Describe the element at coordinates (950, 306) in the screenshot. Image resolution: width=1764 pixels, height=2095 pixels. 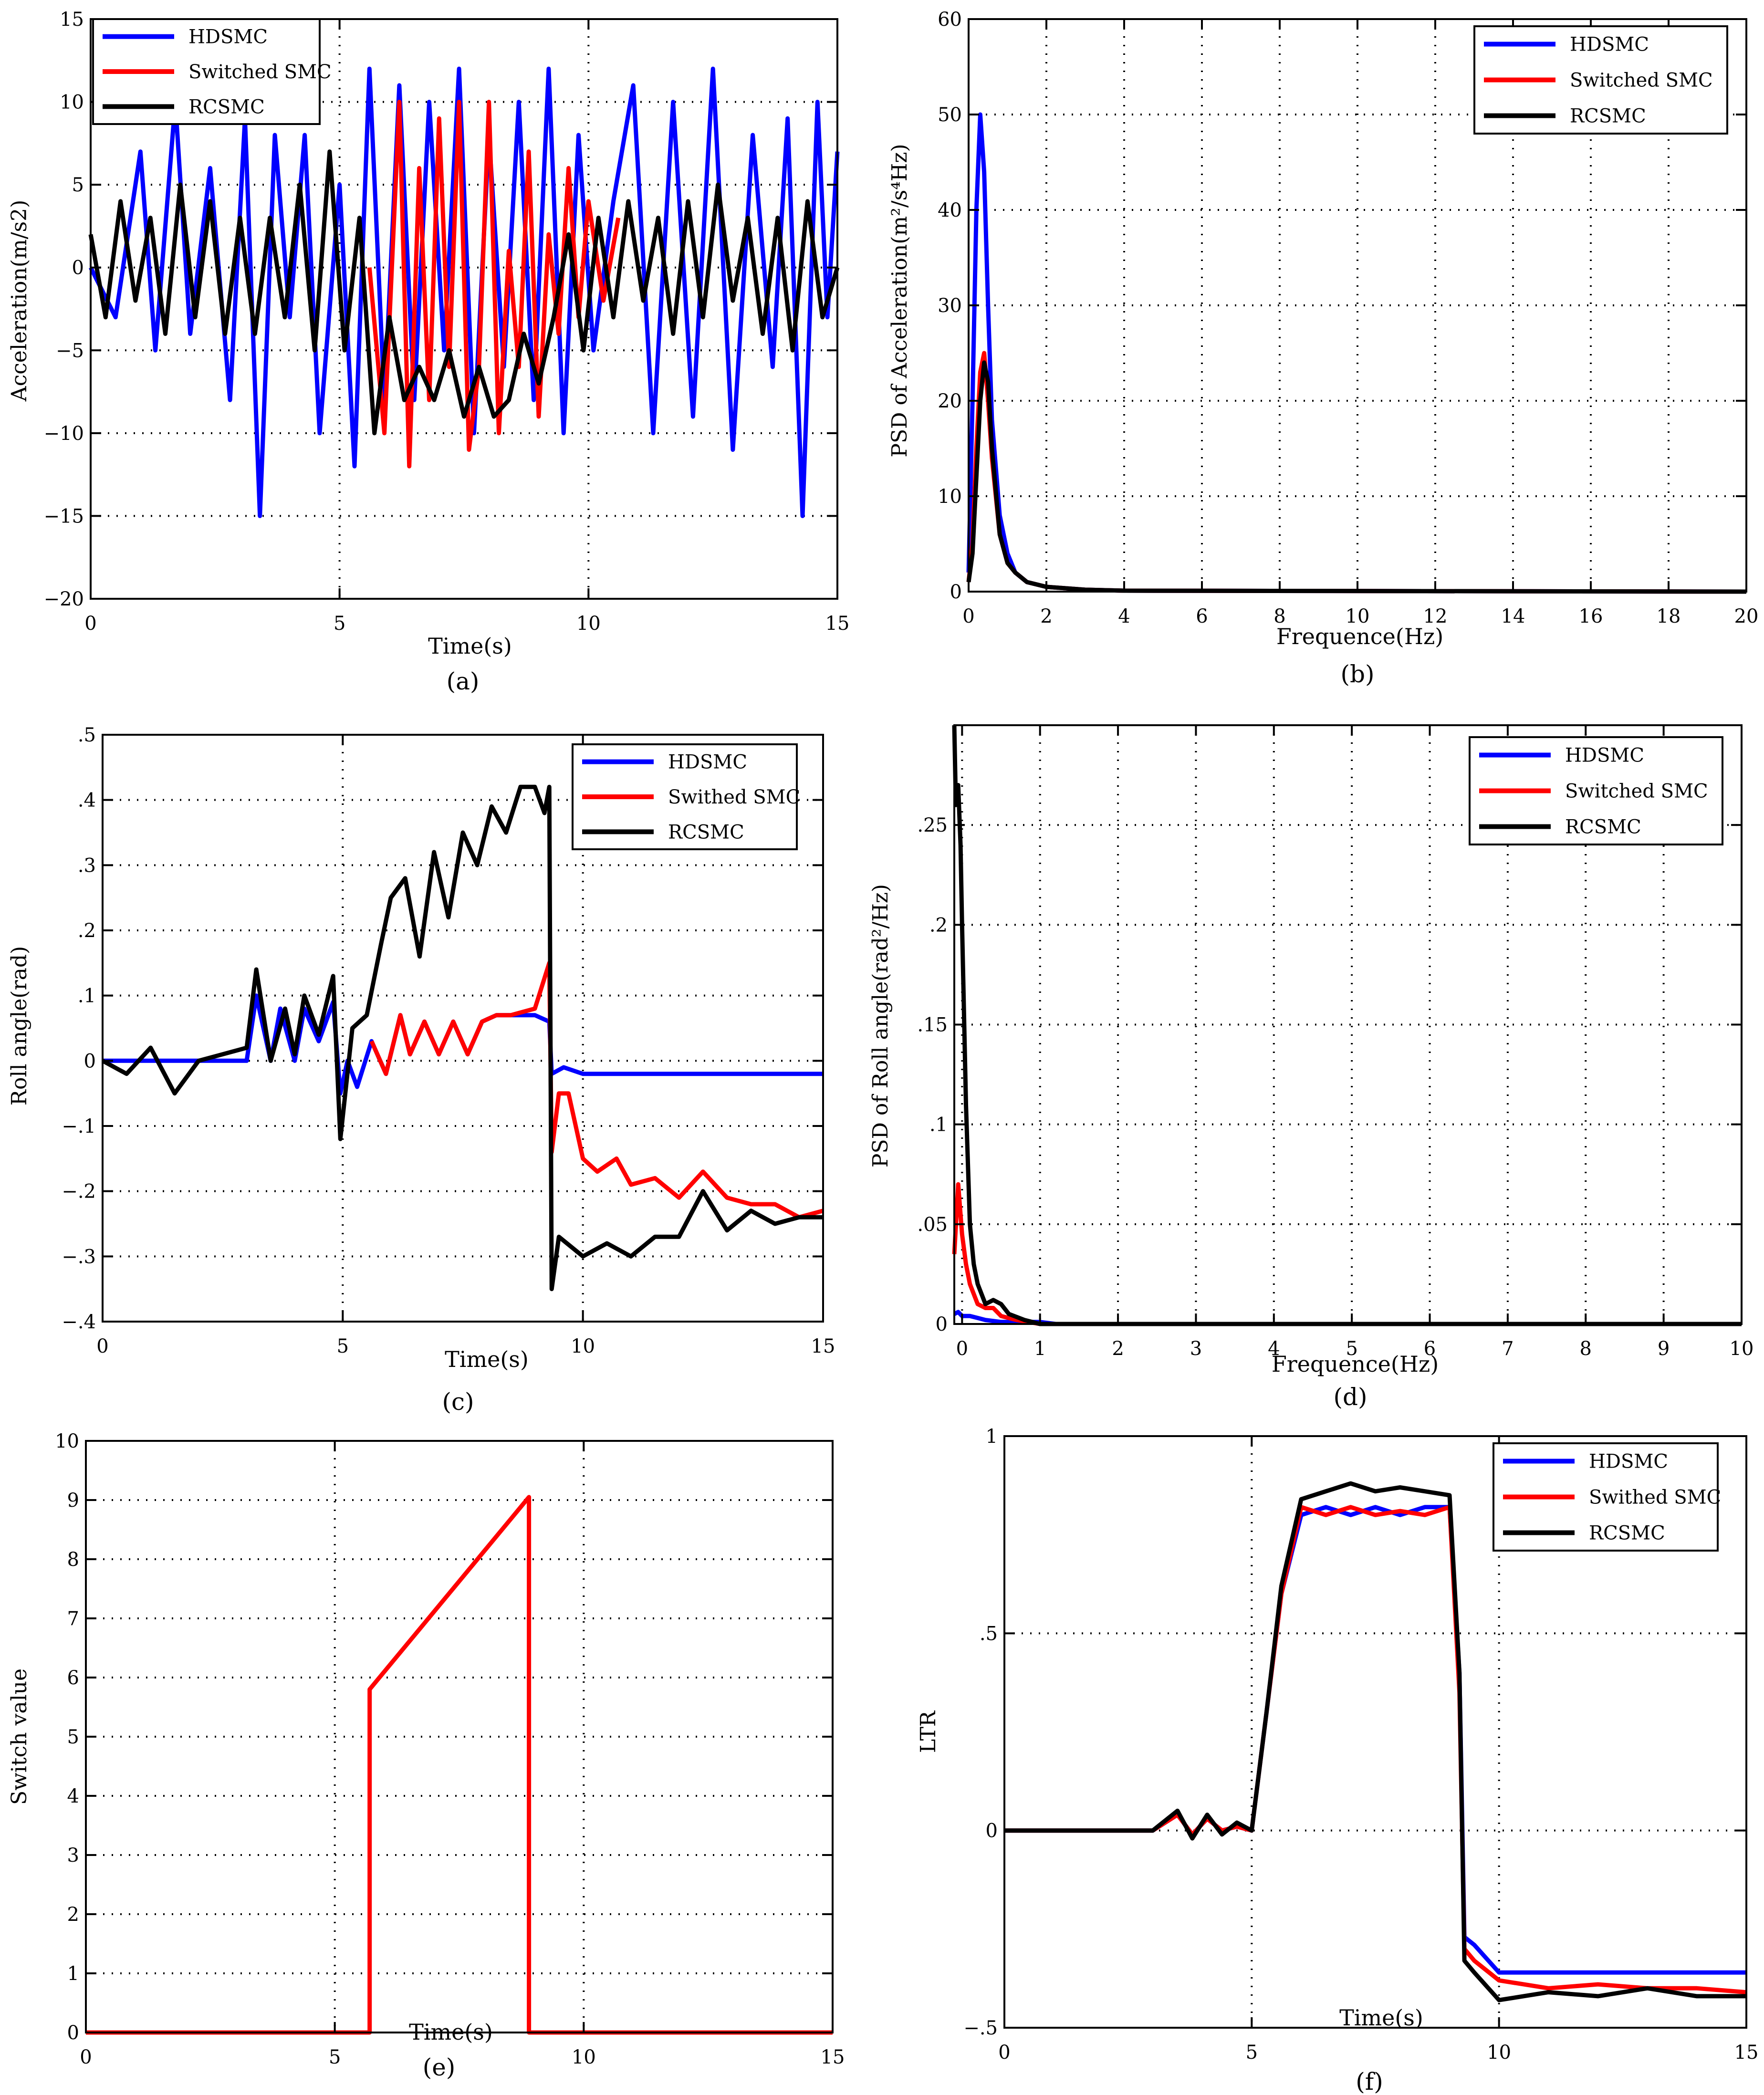
I see `y-tick-label: 30` at that location.